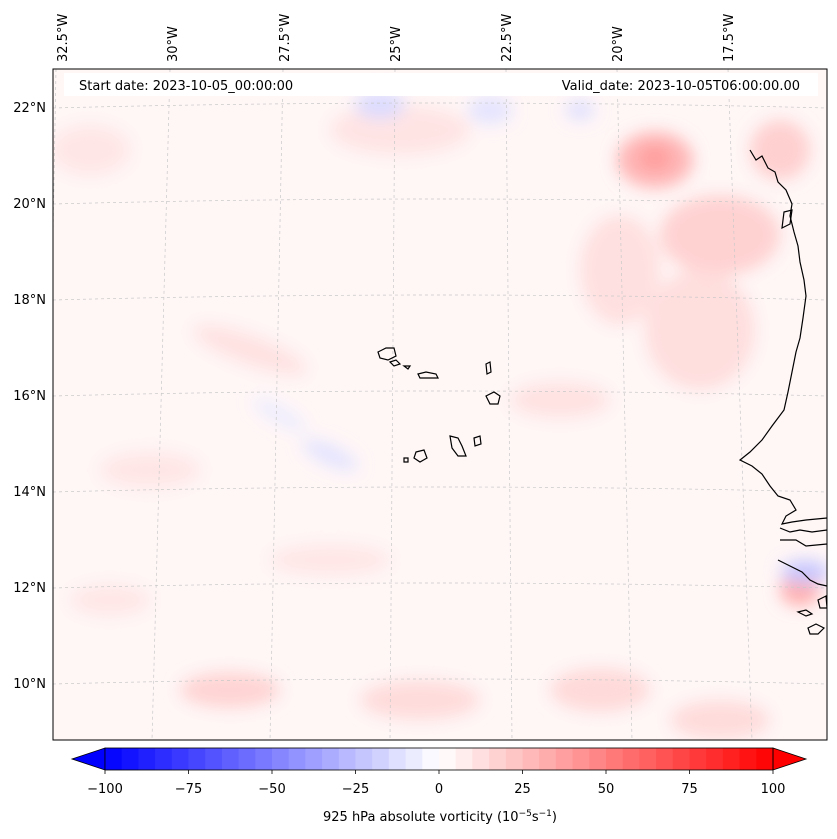 This screenshot has height=839, width=837. Describe the element at coordinates (554, 817) in the screenshot. I see `colorbar-label-suffix: )` at that location.